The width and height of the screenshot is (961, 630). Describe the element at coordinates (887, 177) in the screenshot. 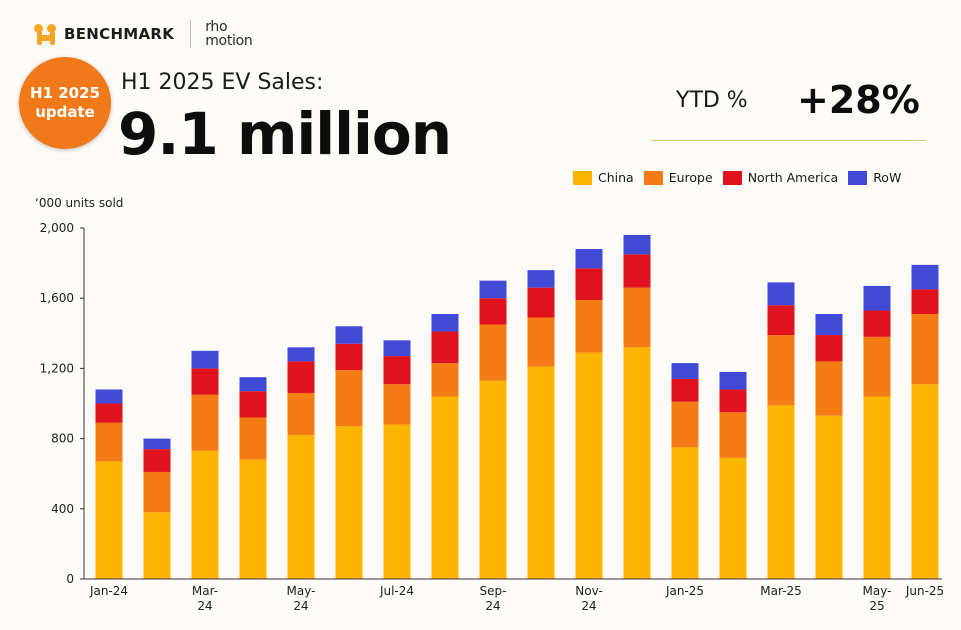

I see `legend-label-row: RoW` at that location.